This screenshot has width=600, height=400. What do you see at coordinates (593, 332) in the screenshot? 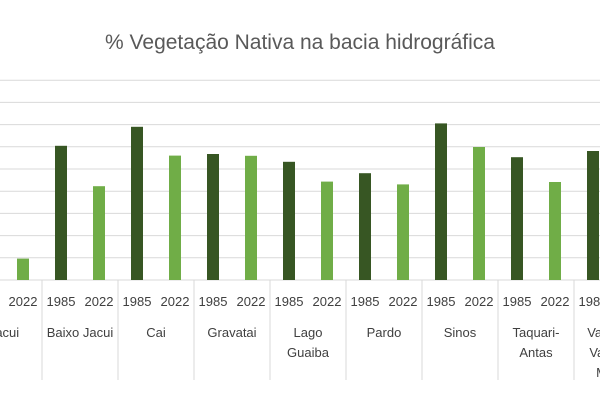
I see `category-label: Vacacai-` at bounding box center [593, 332].